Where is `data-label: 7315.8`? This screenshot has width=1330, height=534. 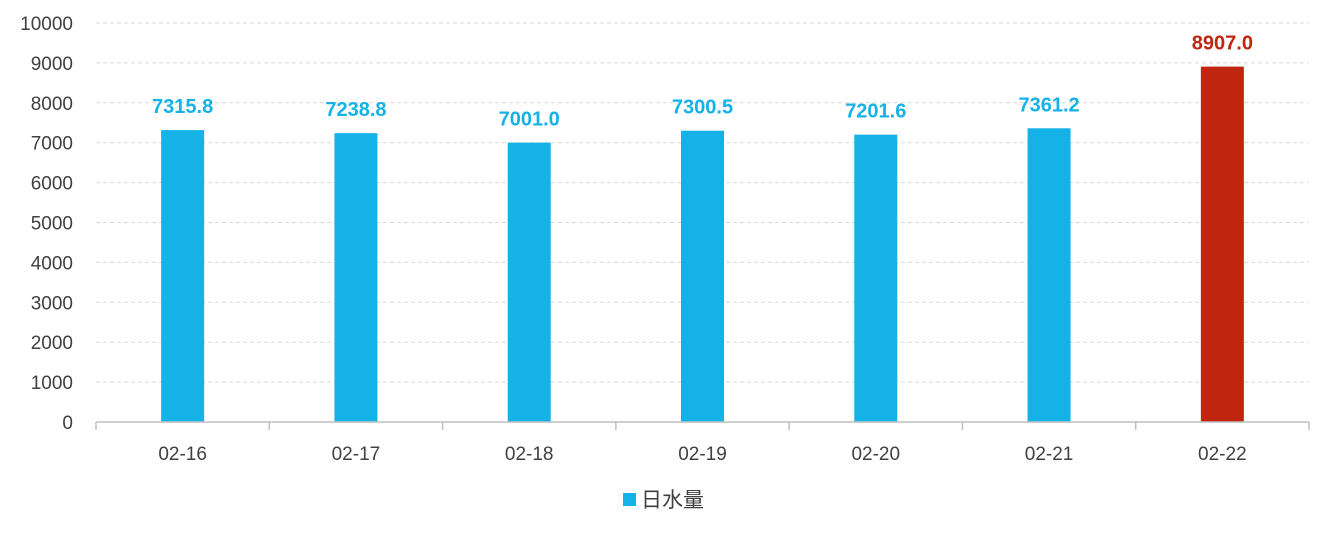 data-label: 7315.8 is located at coordinates (182, 107).